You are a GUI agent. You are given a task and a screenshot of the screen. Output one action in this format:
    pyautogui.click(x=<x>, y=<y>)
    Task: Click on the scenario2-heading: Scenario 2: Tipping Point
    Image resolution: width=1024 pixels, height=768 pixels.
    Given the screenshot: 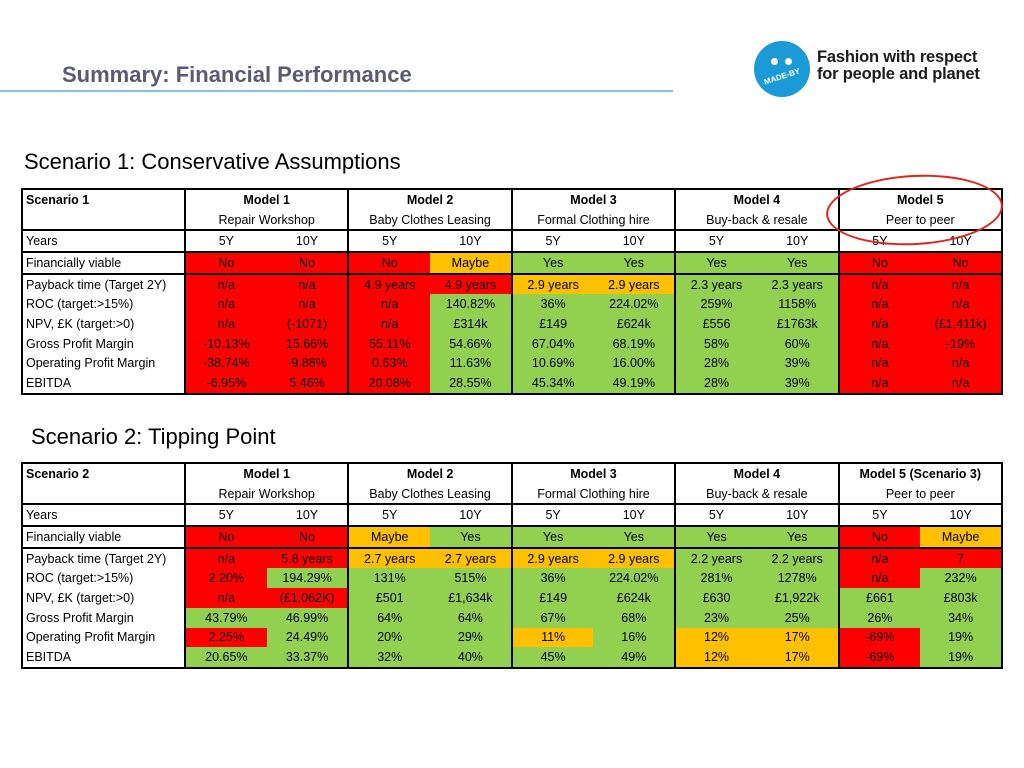 What is the action you would take?
    pyautogui.click(x=153, y=436)
    